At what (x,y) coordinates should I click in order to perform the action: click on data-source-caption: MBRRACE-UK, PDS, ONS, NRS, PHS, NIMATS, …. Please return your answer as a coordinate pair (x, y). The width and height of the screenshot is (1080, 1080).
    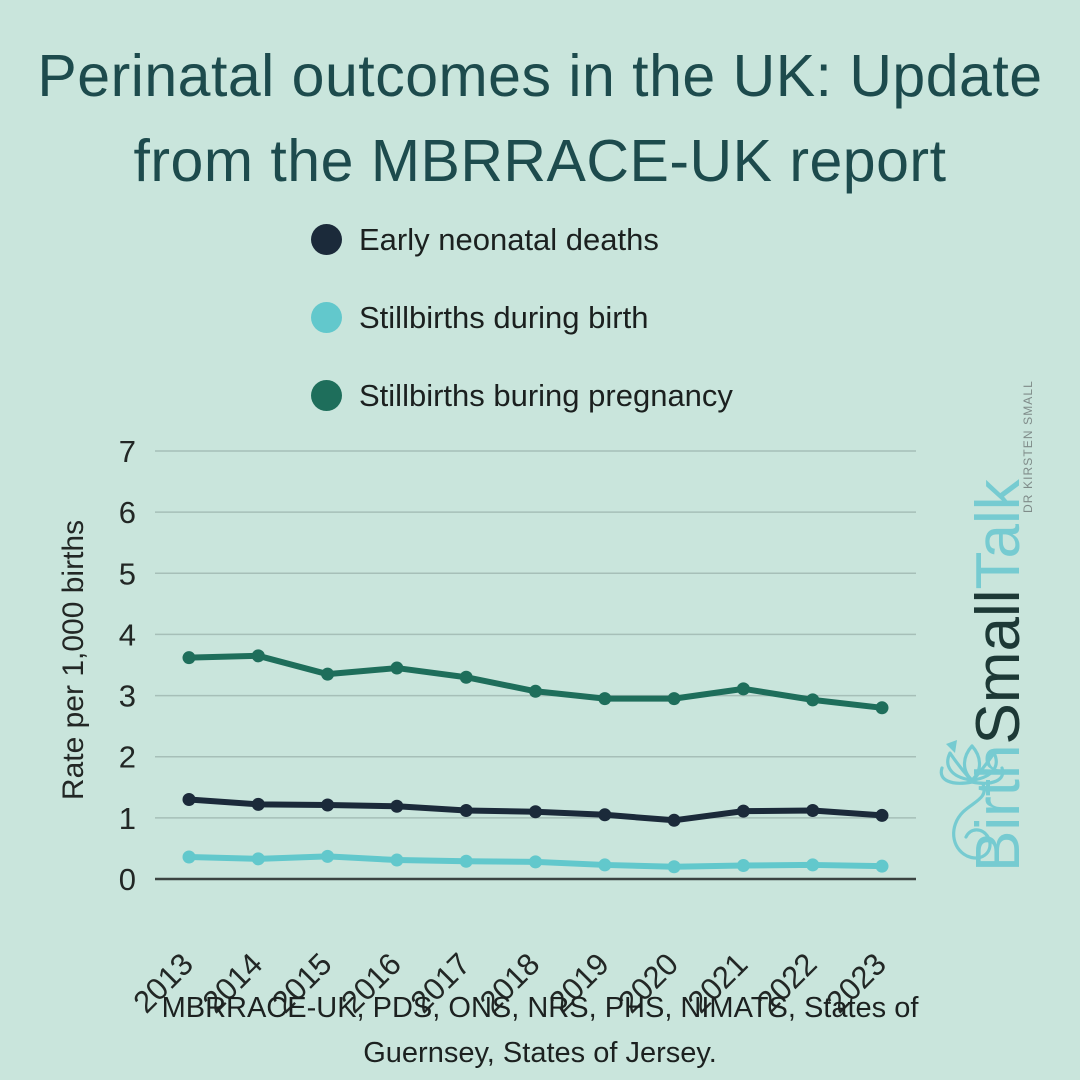
    Looking at the image, I should click on (540, 1031).